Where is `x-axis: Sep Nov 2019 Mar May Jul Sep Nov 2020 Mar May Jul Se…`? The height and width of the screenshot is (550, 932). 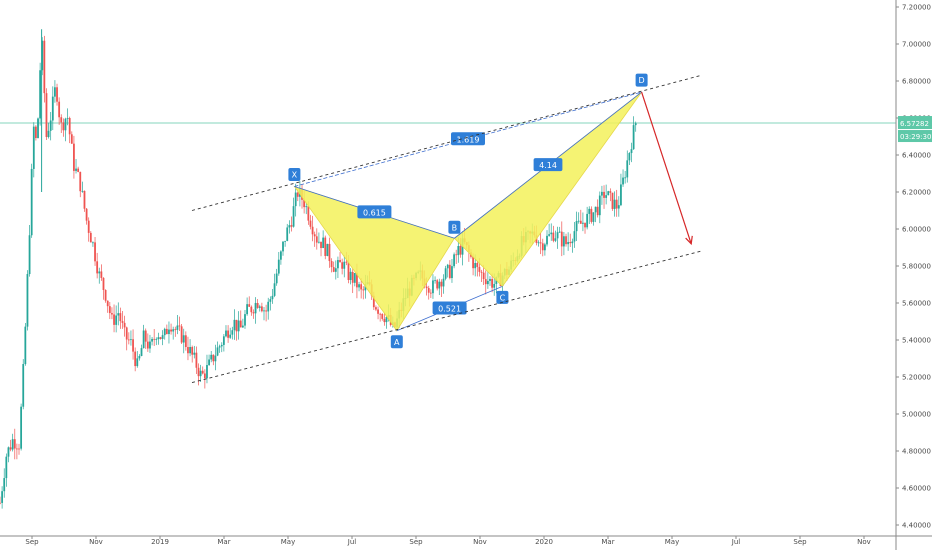 x-axis: Sep Nov 2019 Mar May Jul Sep Nov 2020 Mar May Jul Se… is located at coordinates (466, 540).